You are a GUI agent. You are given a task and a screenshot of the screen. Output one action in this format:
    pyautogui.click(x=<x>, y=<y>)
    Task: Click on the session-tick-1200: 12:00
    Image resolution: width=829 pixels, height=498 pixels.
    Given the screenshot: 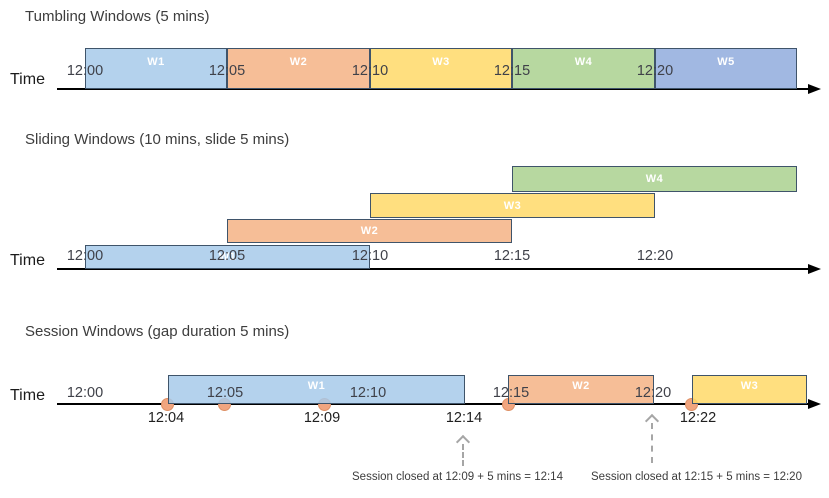 What is the action you would take?
    pyautogui.click(x=85, y=393)
    